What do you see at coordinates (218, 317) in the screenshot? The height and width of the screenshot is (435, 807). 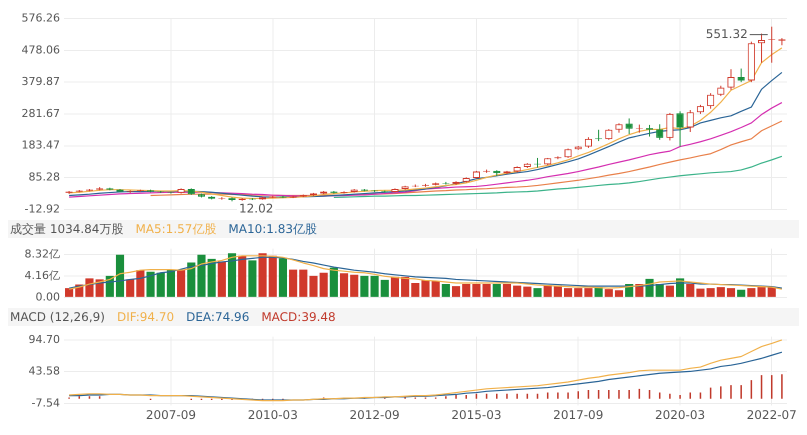 I see `text: DEA:74.96` at bounding box center [218, 317].